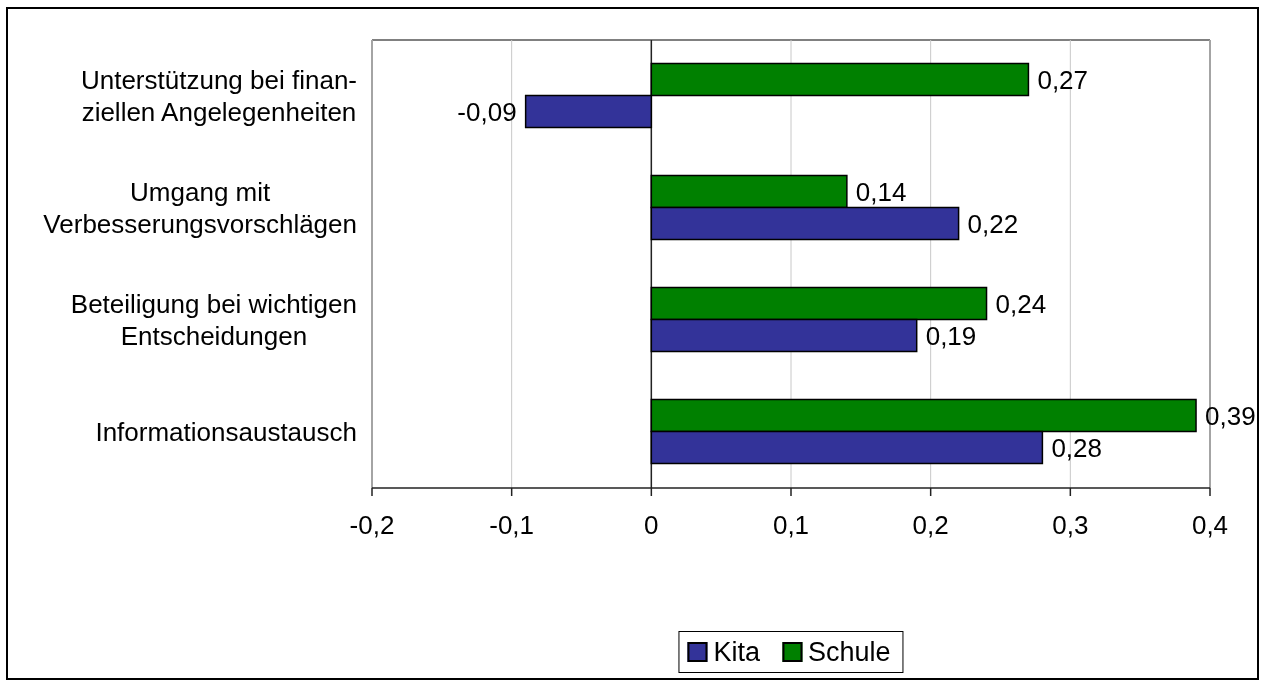 The height and width of the screenshot is (686, 1266). I want to click on data-label: 0,28, so click(1077, 447).